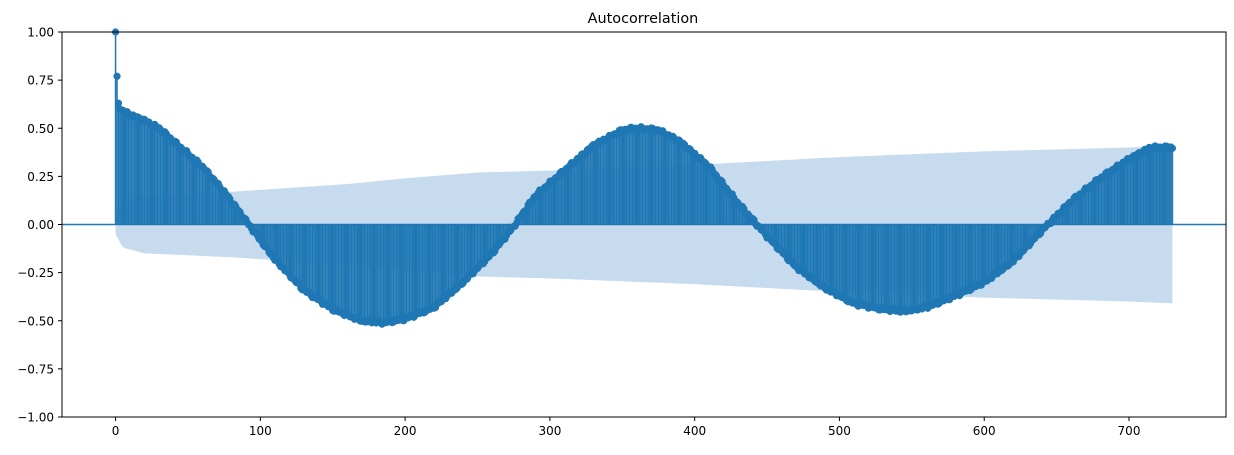 This screenshot has height=455, width=1234. What do you see at coordinates (35, 321) in the screenshot?
I see `y-tick-label: −0.50` at bounding box center [35, 321].